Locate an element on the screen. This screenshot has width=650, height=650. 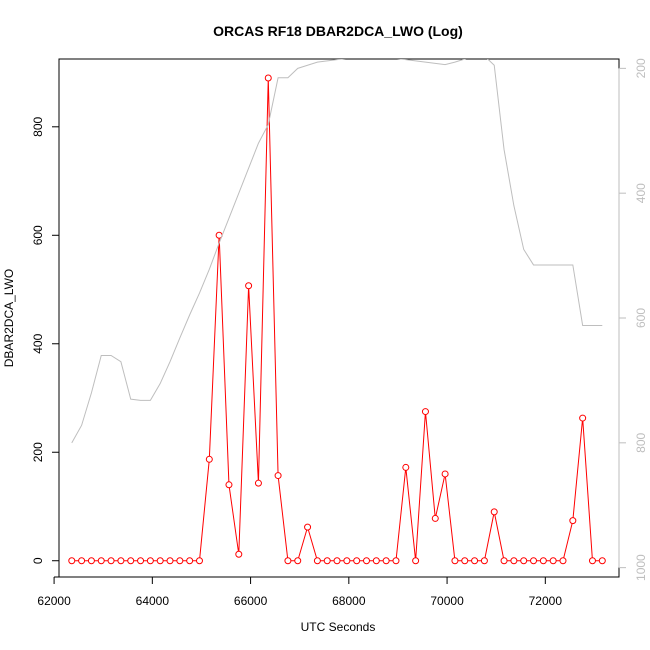
y-tick-label: 400 is located at coordinates (38, 343).